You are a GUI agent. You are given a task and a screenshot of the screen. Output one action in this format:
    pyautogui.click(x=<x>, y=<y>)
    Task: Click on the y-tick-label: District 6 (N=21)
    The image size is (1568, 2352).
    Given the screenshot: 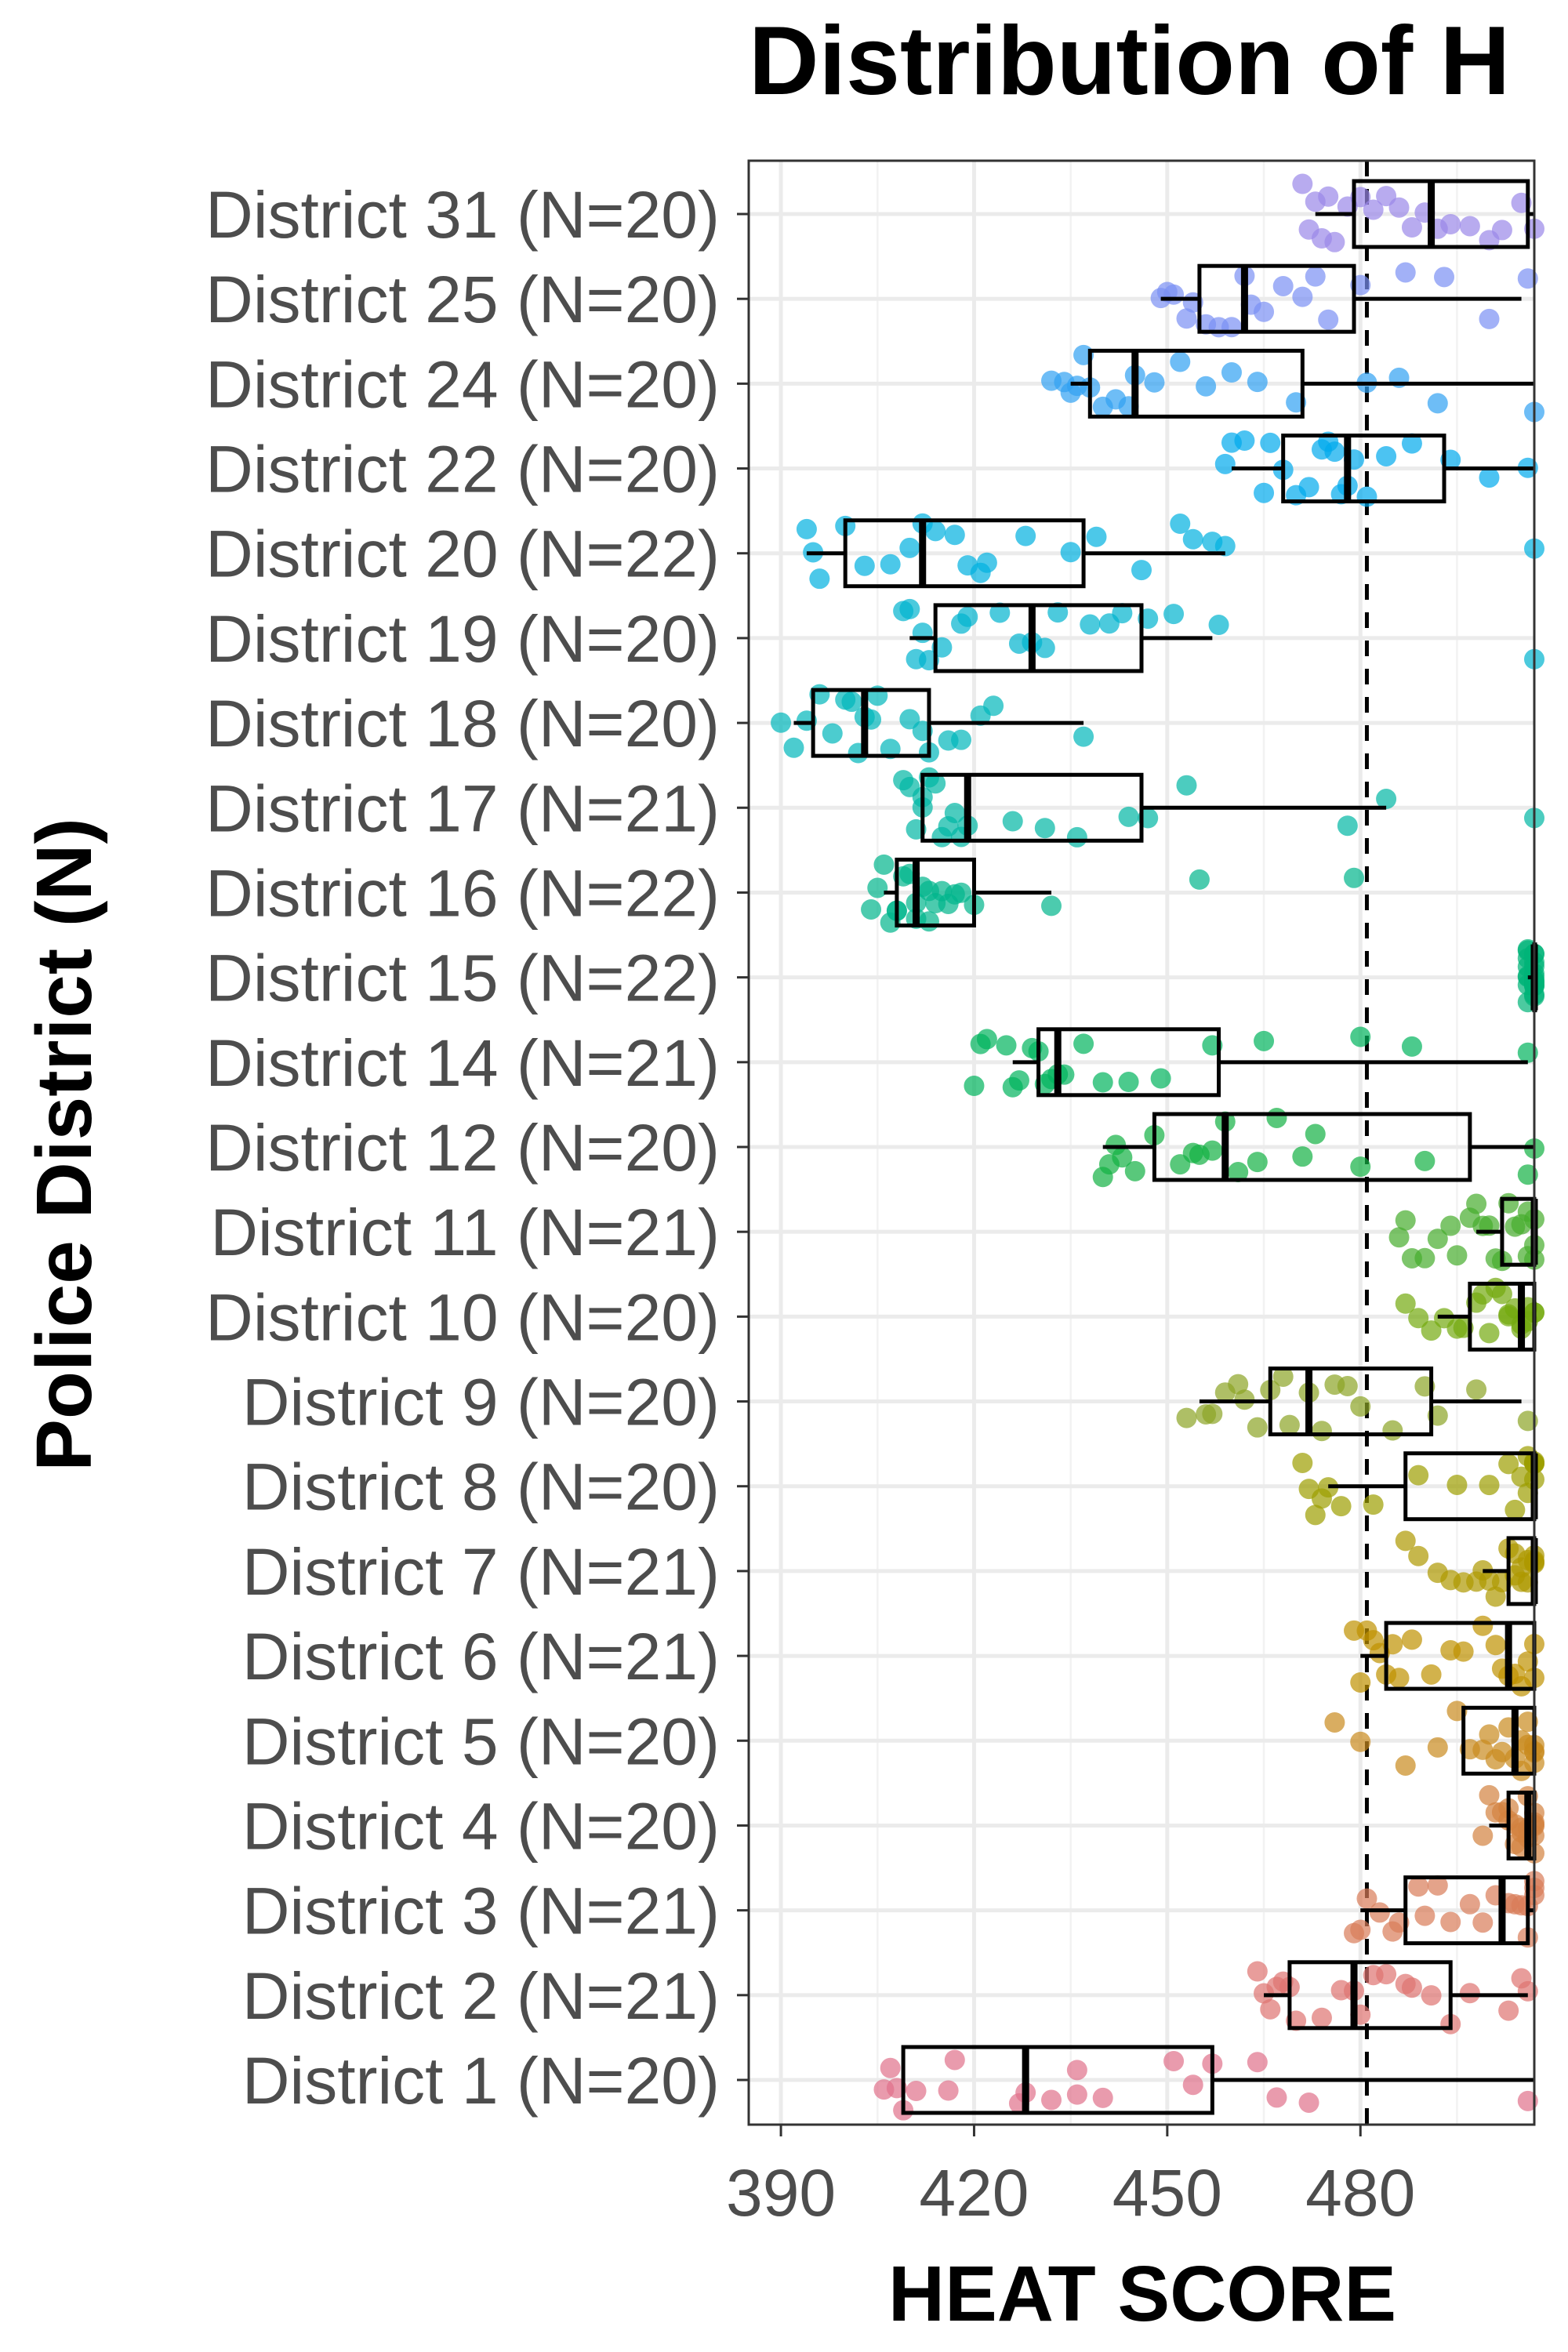 What is the action you would take?
    pyautogui.click(x=481, y=1657)
    